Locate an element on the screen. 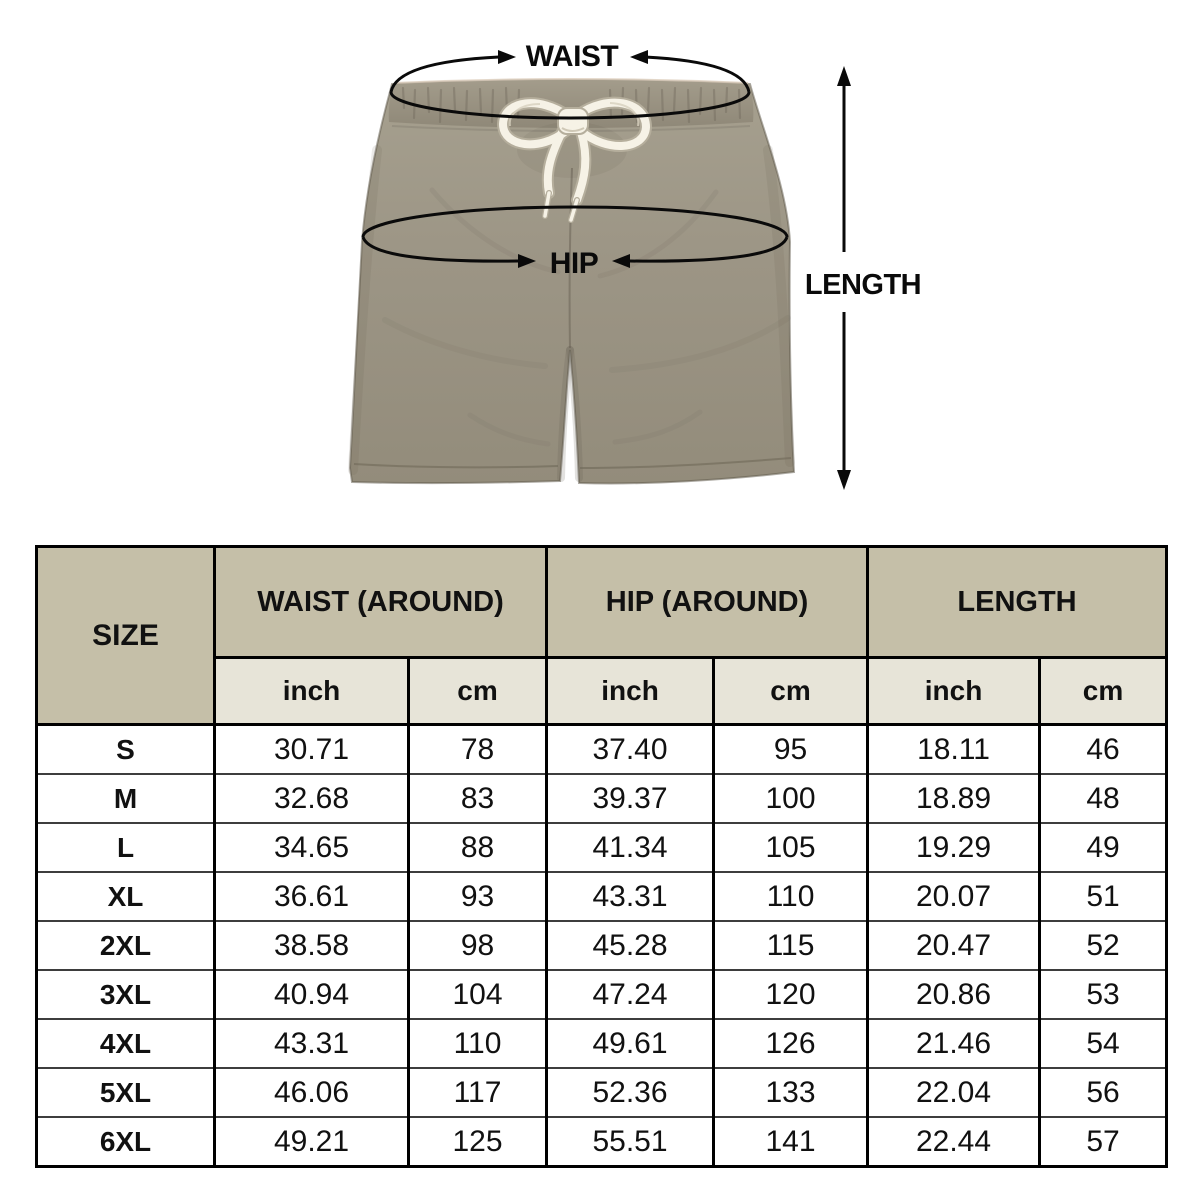 This screenshot has width=1200, height=1200. table-row-l: L 34.65 88 41.34 105 19.29 49 is located at coordinates (601, 847).